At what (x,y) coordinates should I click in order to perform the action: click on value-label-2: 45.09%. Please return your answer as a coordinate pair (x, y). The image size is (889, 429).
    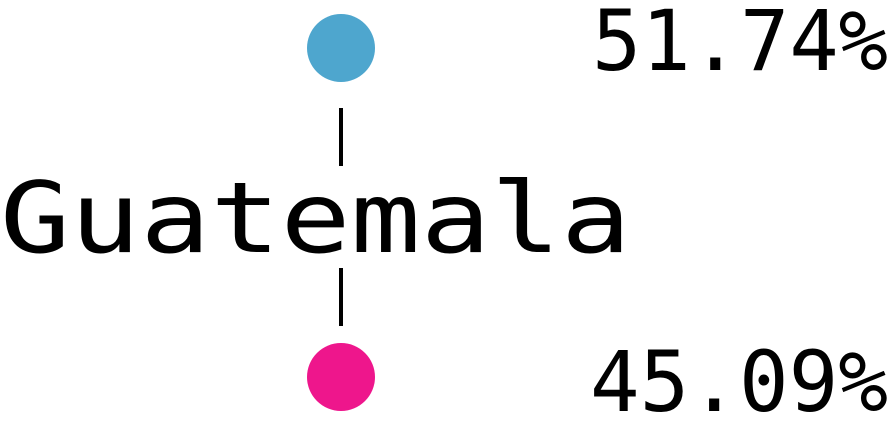
    Looking at the image, I should click on (739, 381).